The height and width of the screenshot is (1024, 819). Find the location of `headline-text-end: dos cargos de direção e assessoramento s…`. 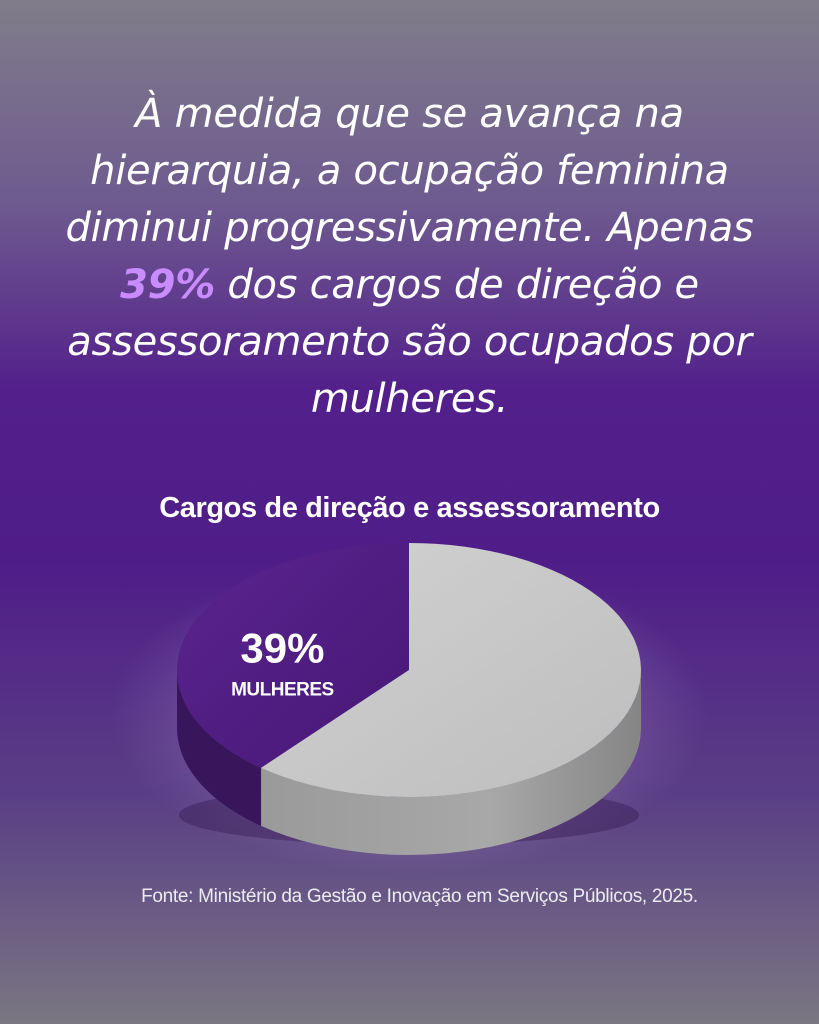

headline-text-end: dos cargos de direção e assessoramento s… is located at coordinates (409, 342).